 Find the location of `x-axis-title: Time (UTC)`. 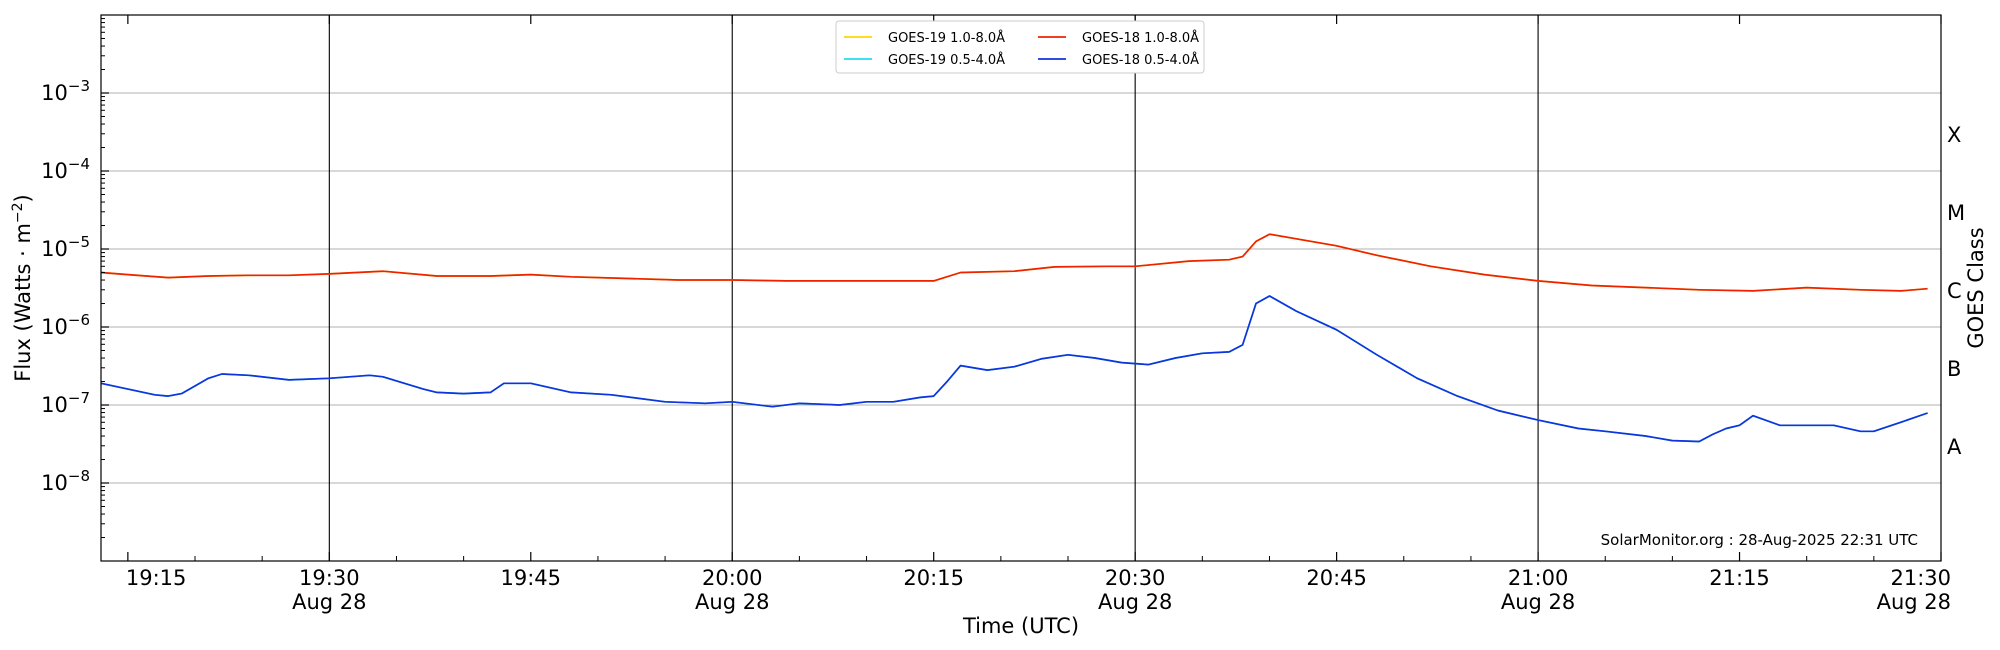

x-axis-title: Time (UTC) is located at coordinates (1020, 626).